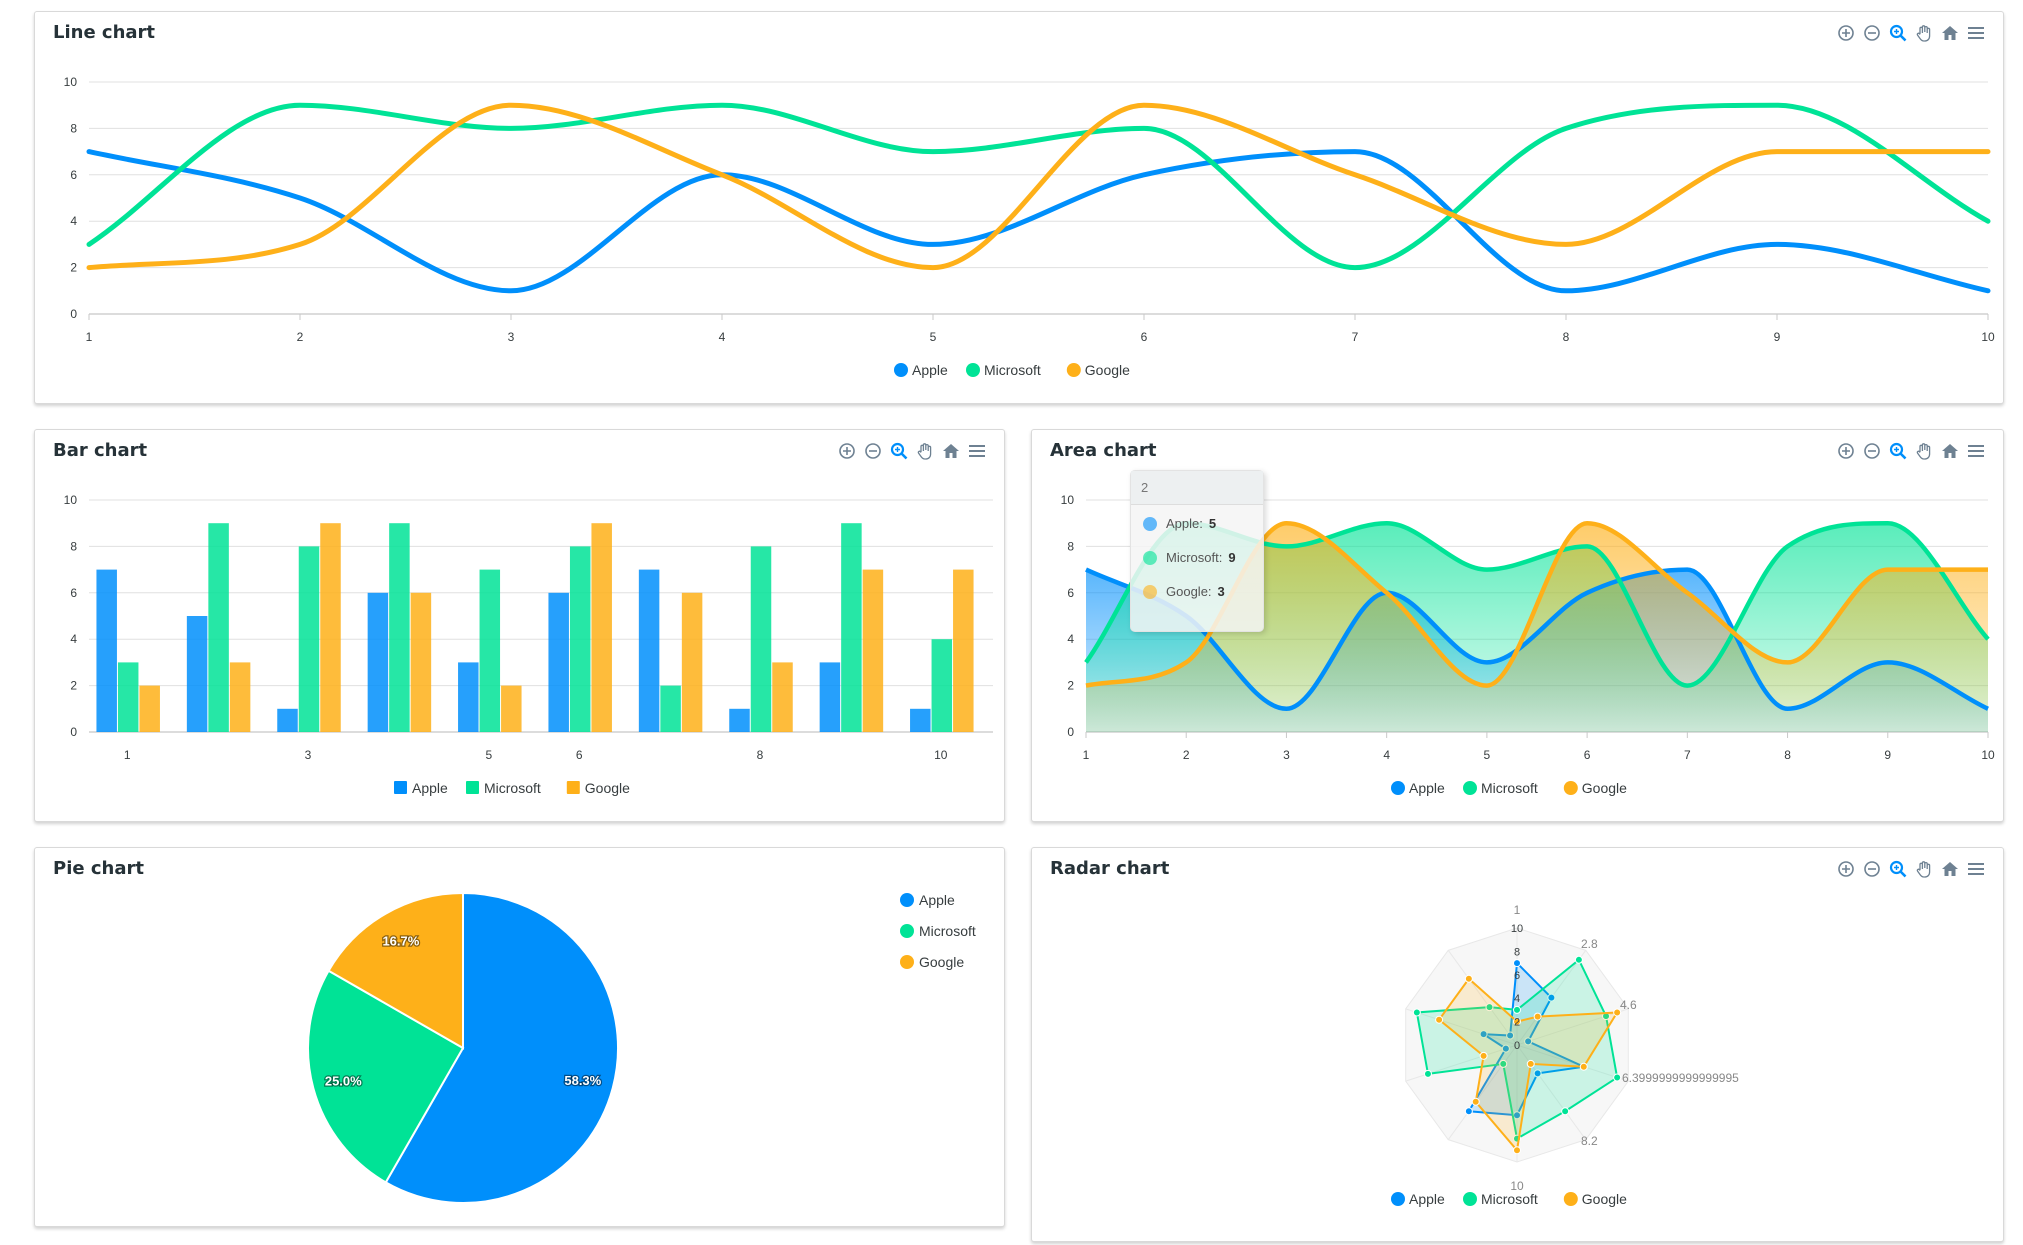  What do you see at coordinates (73, 175) in the screenshot?
I see `y-tick-label: 6` at bounding box center [73, 175].